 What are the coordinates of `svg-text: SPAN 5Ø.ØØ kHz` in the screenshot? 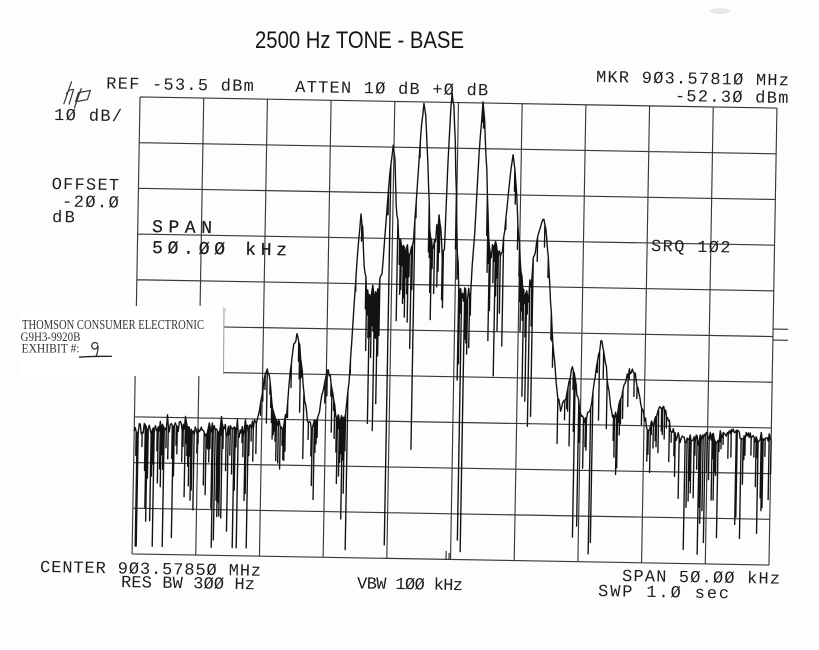 It's located at (701, 579).